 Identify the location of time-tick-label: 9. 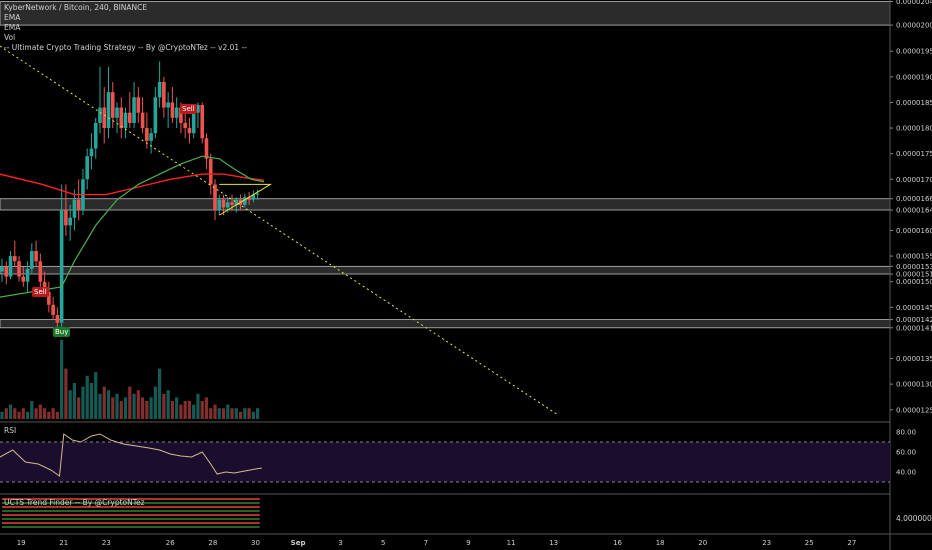
(468, 543).